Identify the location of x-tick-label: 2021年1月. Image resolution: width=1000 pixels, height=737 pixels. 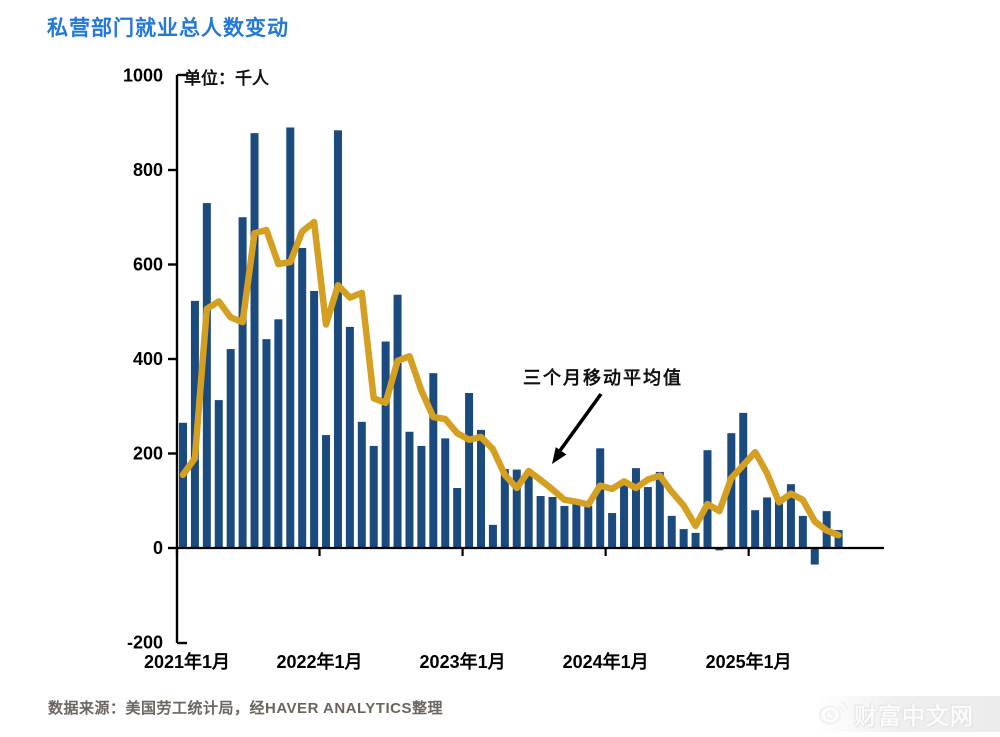
(187, 661).